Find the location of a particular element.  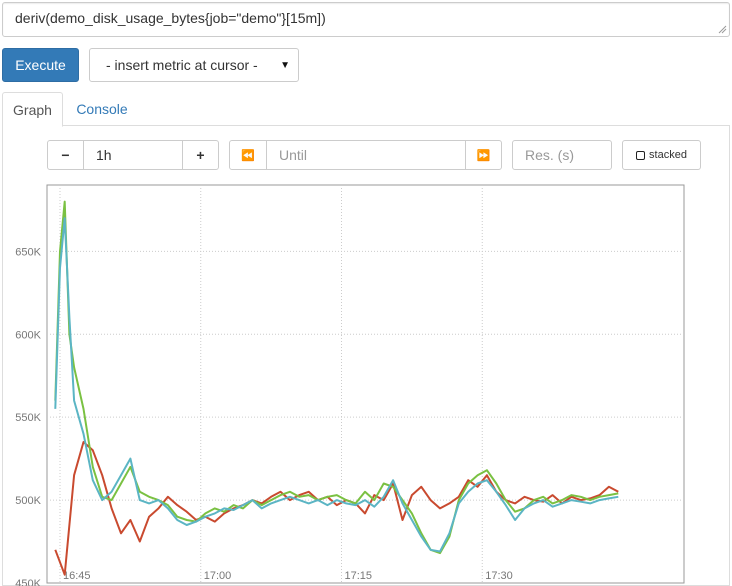

stacked-toggle-button: stacked is located at coordinates (661, 155).